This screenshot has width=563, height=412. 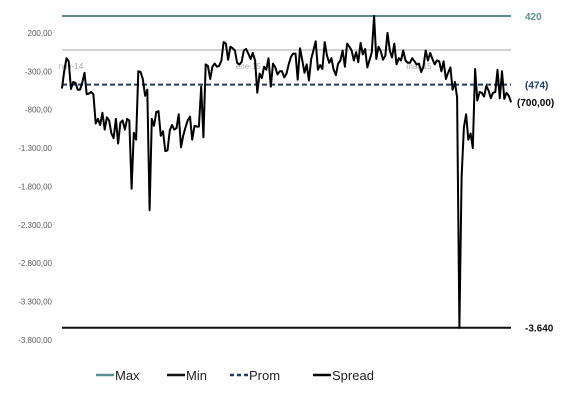 What do you see at coordinates (264, 375) in the screenshot?
I see `legend-label-prom: Prom` at bounding box center [264, 375].